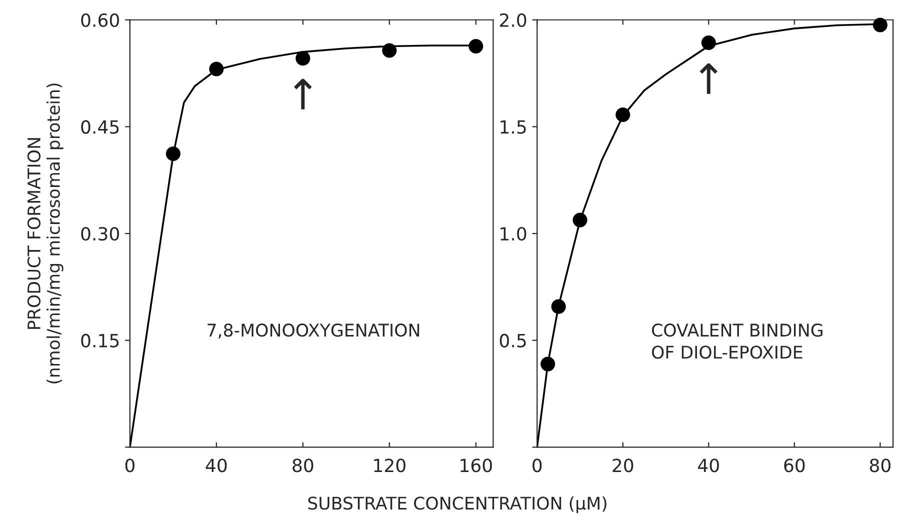  What do you see at coordinates (476, 465) in the screenshot?
I see `x-tick-label: 160` at bounding box center [476, 465].